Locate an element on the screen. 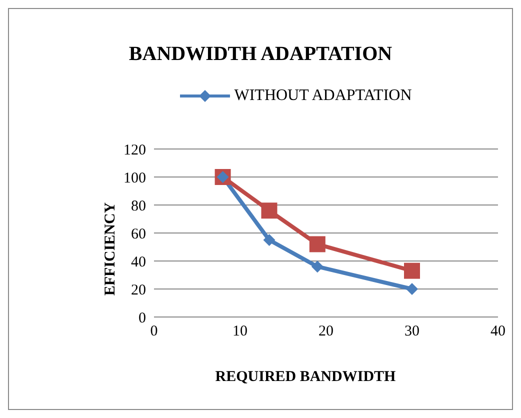  y-tick-label: 20 is located at coordinates (138, 290).